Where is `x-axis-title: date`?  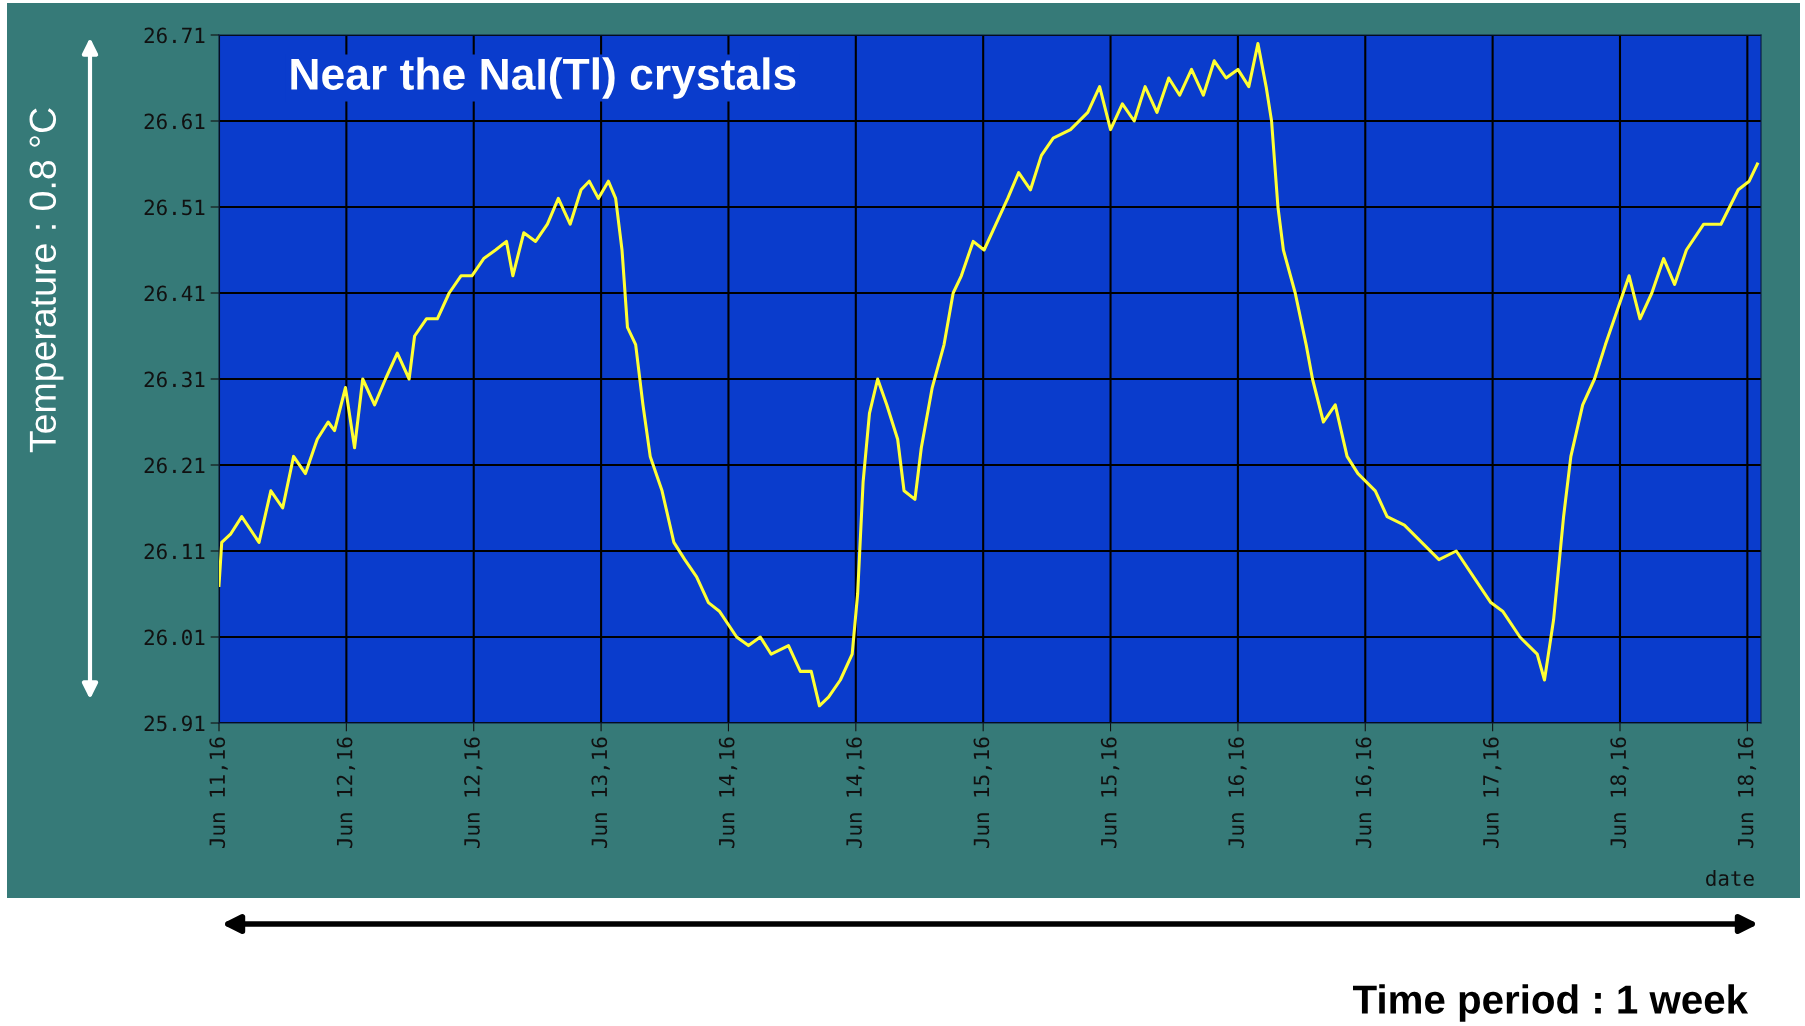
x-axis-title: date is located at coordinates (1730, 878).